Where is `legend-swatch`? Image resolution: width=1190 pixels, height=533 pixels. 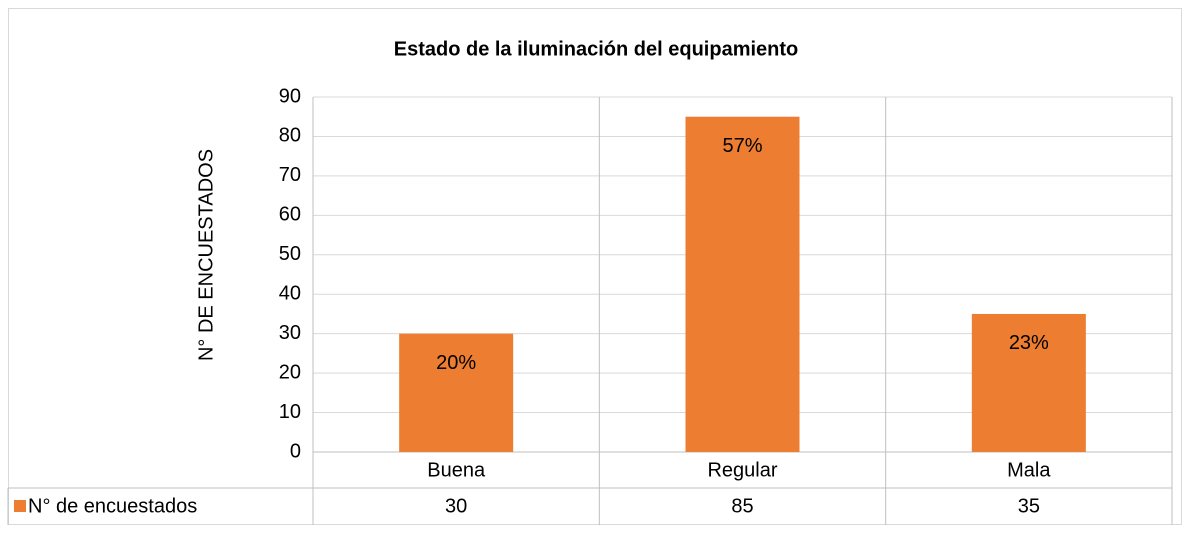
legend-swatch is located at coordinates (20, 506).